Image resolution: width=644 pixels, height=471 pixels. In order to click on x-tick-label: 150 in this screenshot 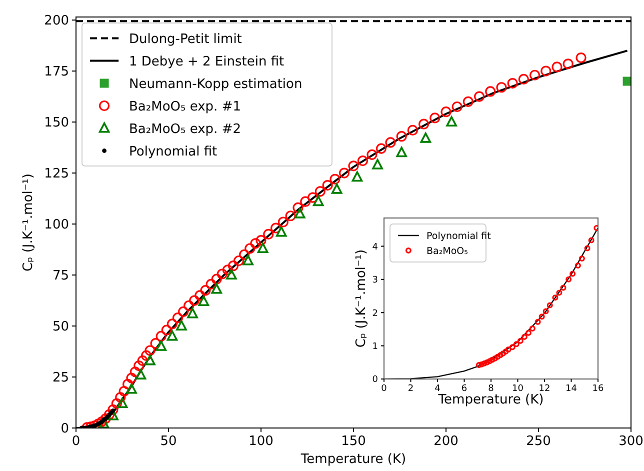, I will do `click(353, 441)`.